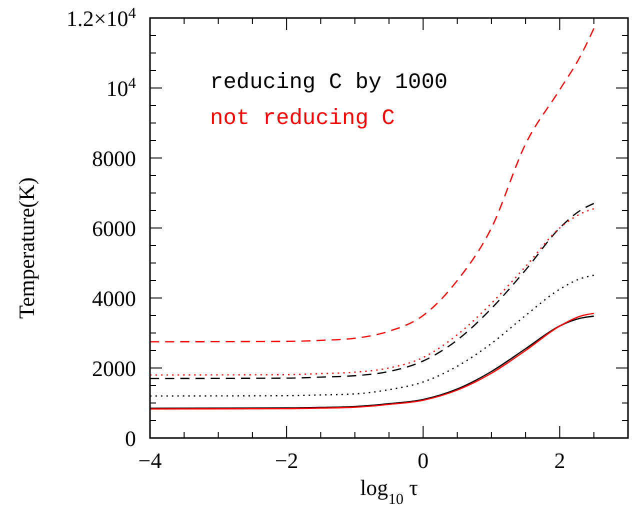 The width and height of the screenshot is (641, 515). Describe the element at coordinates (389, 491) in the screenshot. I see `x-axis-title: log$_{10}$ τ` at that location.